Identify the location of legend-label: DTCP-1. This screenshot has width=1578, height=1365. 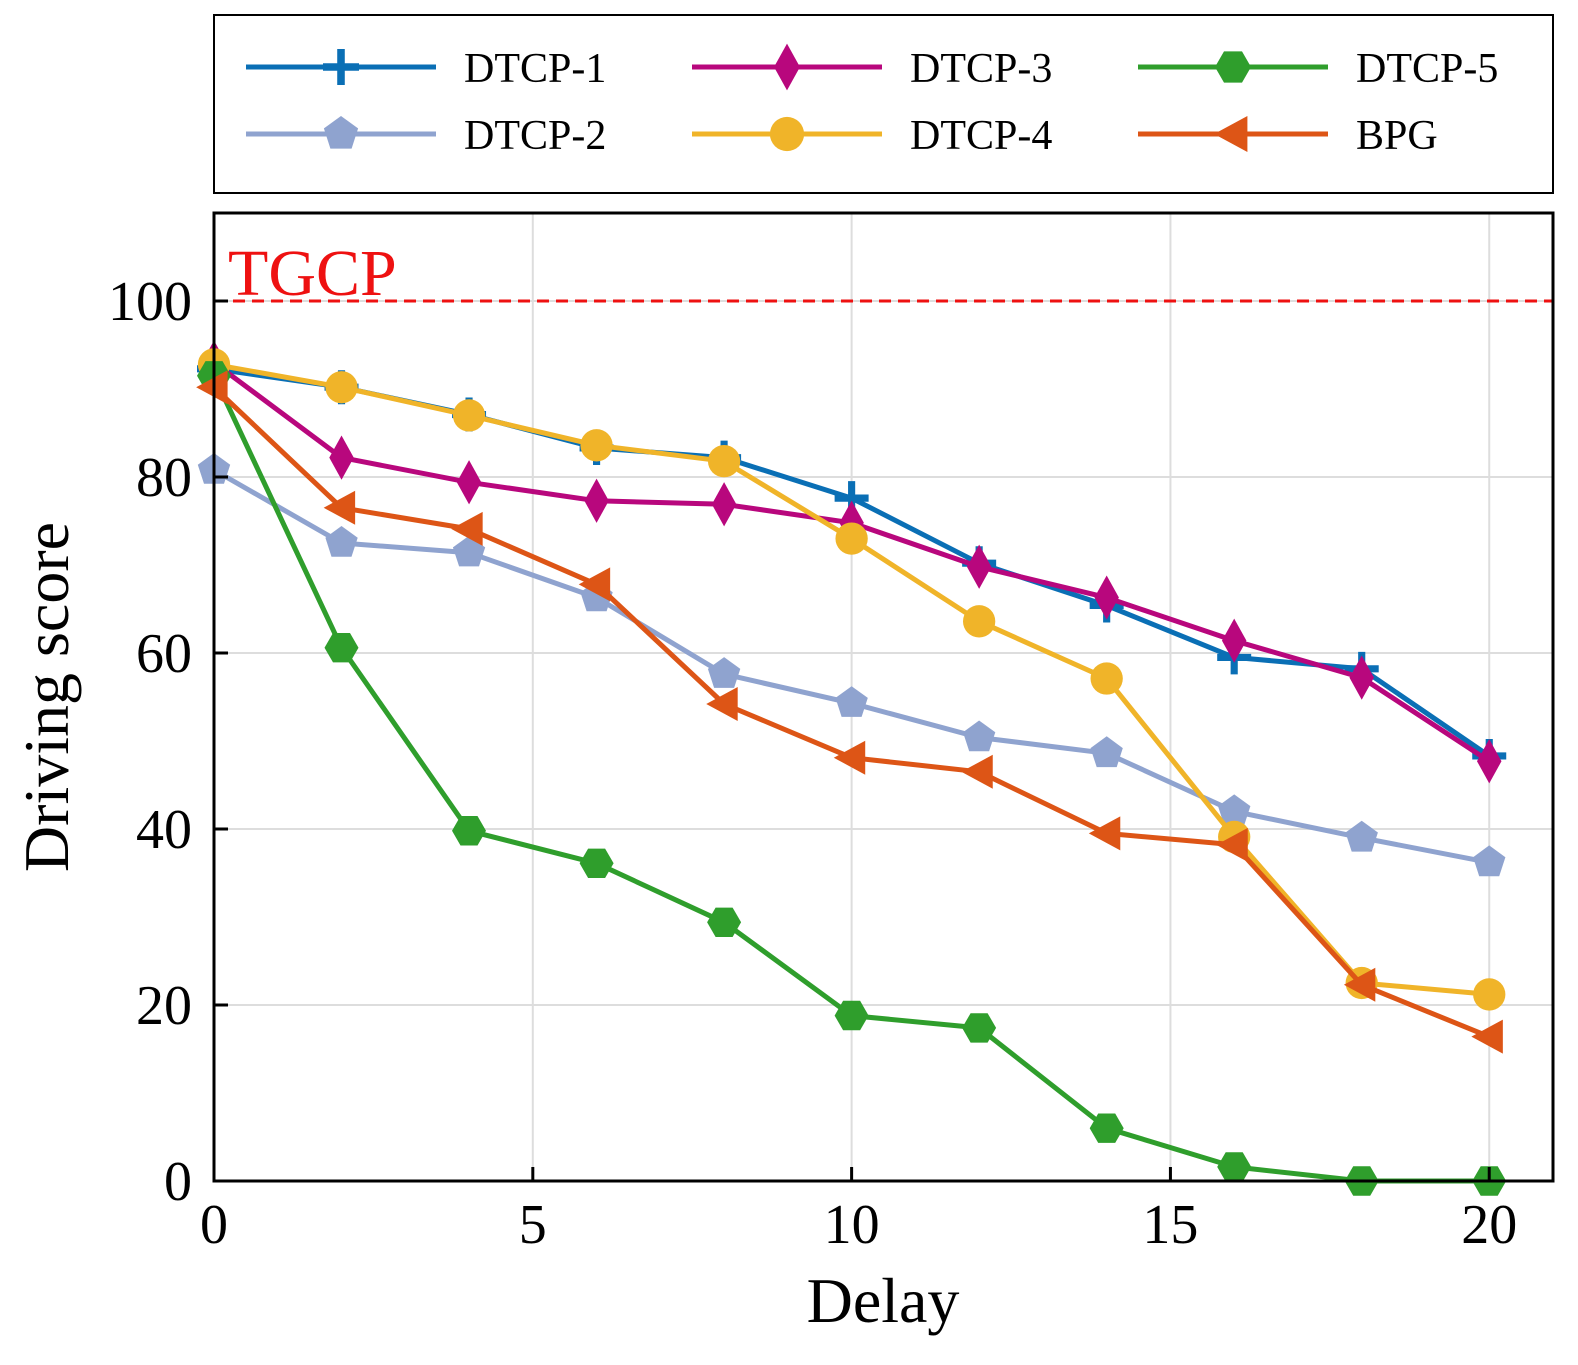
(535, 69).